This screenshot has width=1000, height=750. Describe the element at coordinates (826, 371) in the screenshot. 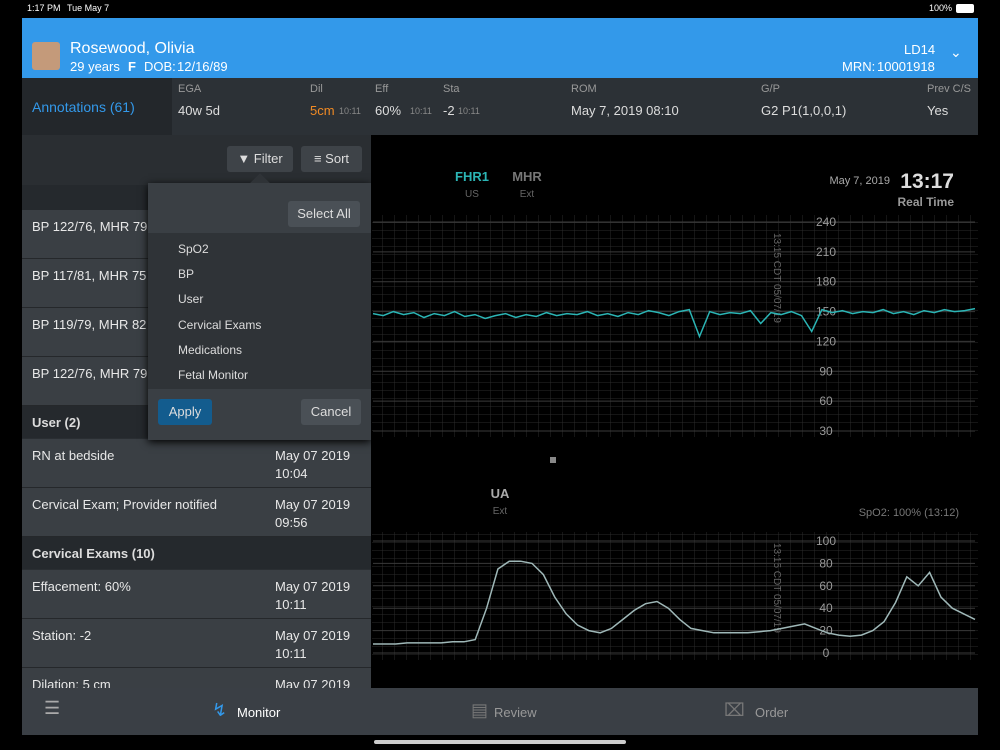

I see `y-tick-label: 90` at that location.